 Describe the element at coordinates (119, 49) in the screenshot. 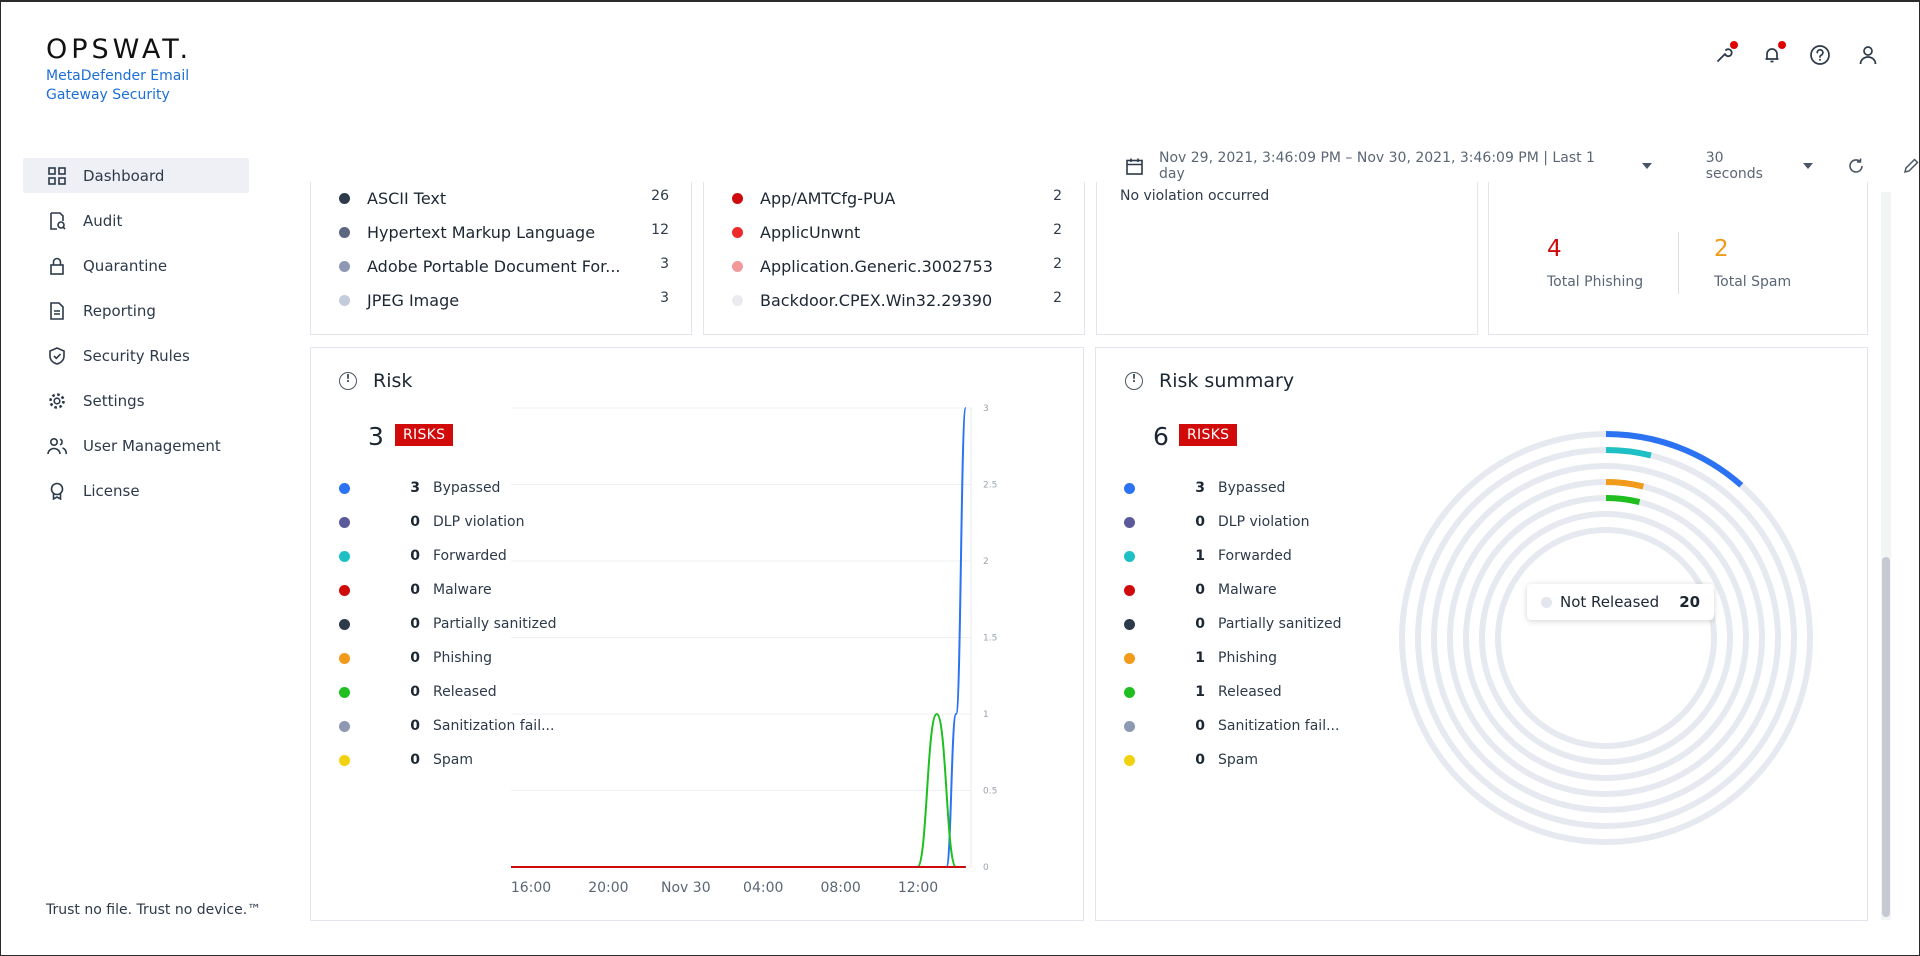

I see `opswat-logo: OPSWAT.` at that location.